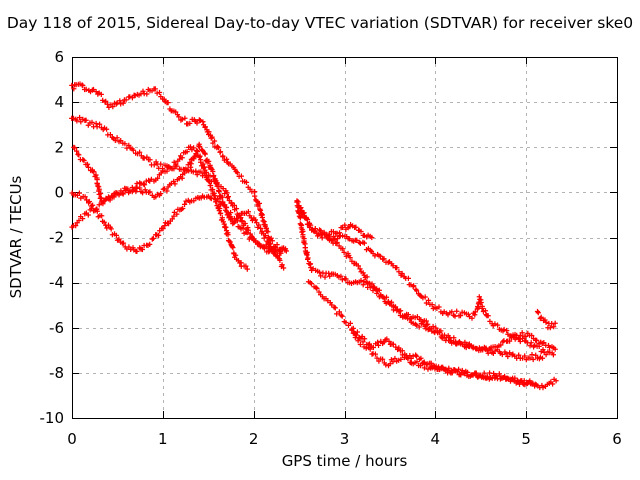 This screenshot has width=640, height=480. Describe the element at coordinates (617, 439) in the screenshot. I see `x-tick-label: 6` at that location.